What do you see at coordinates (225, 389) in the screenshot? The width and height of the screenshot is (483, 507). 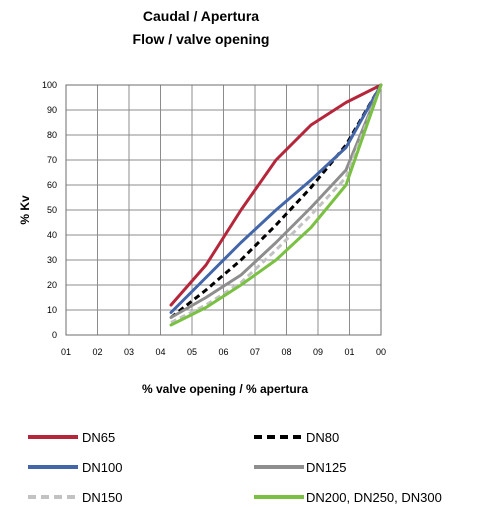 I see `x-axis-label: % valve opening / % apertura` at bounding box center [225, 389].